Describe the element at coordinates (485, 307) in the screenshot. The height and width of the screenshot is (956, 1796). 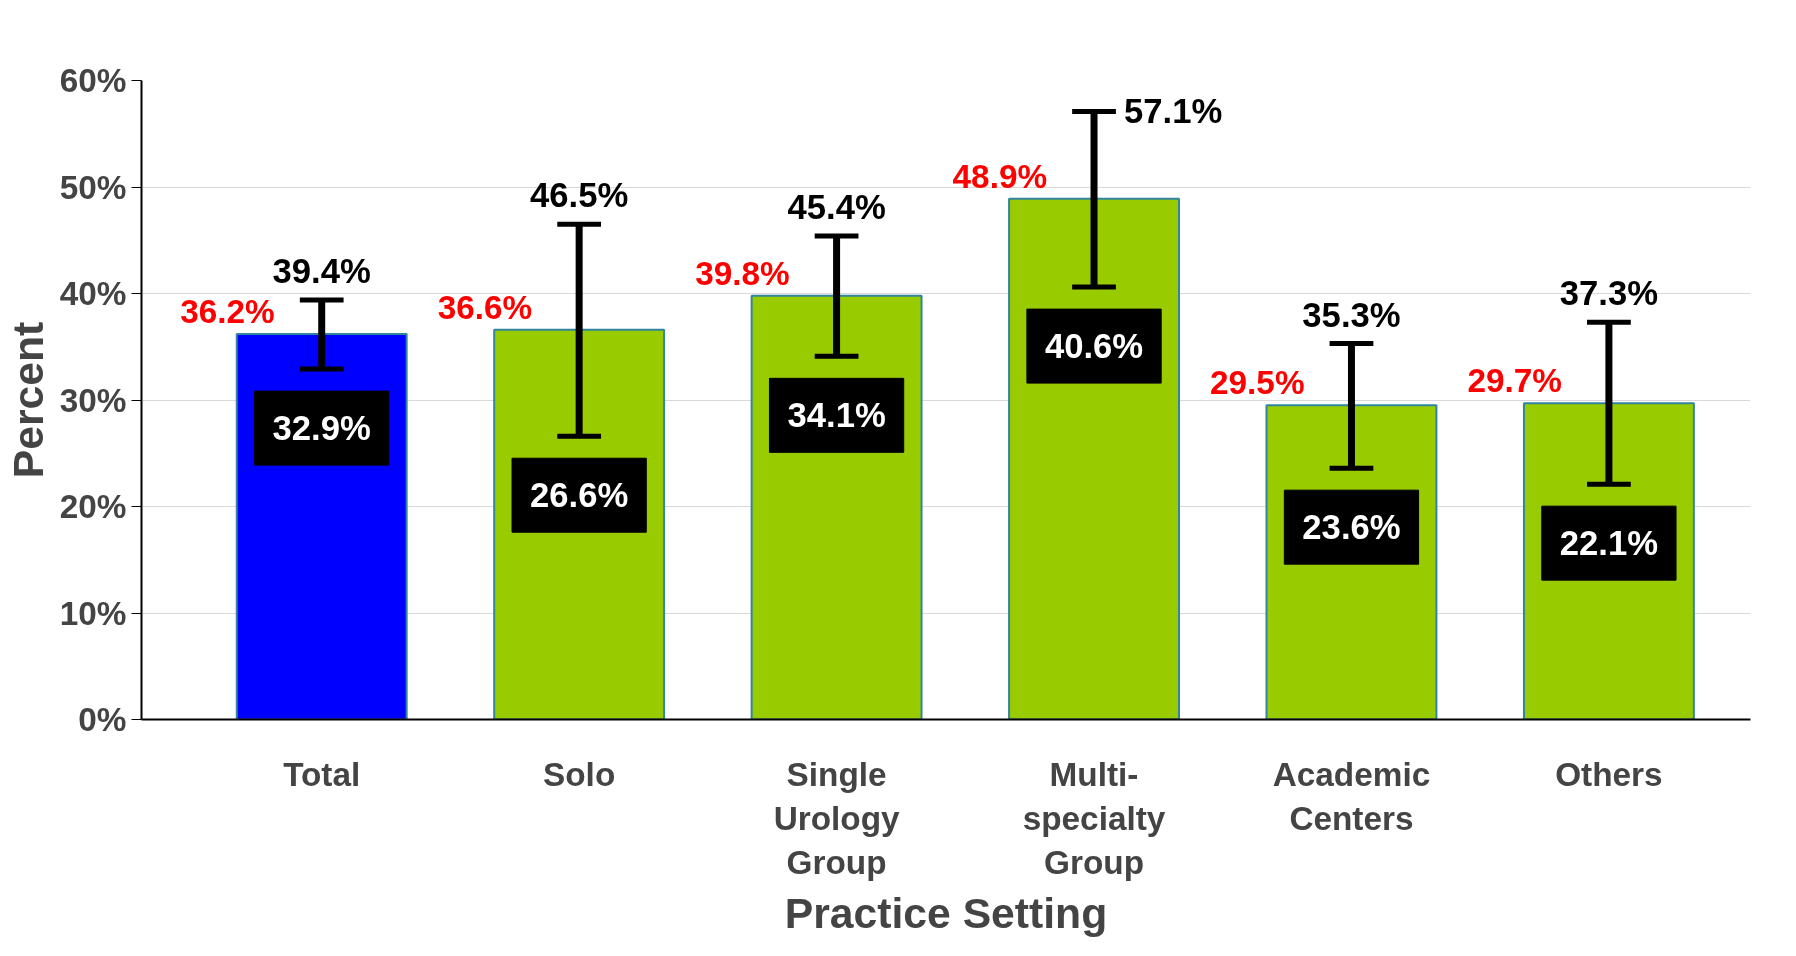
I see `data-label: 36.6%` at that location.